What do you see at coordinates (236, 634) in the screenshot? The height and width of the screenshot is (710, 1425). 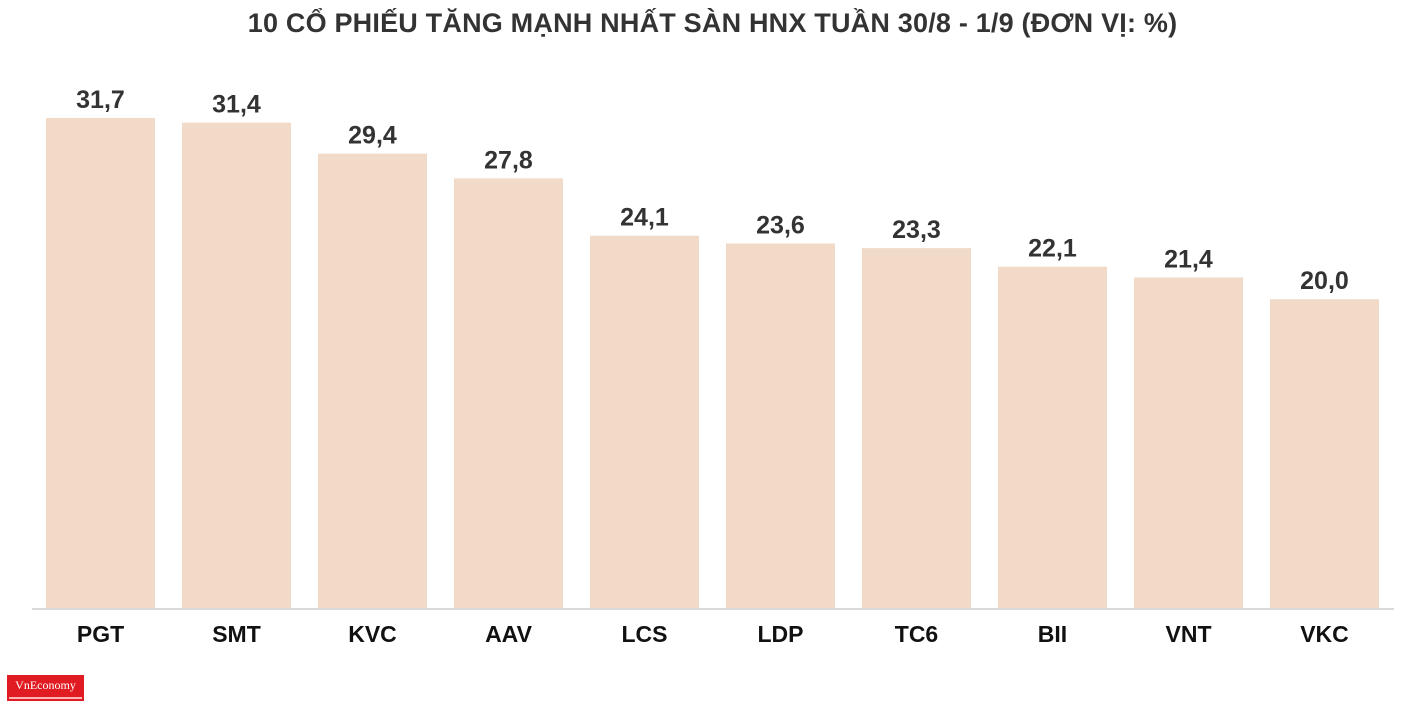 I see `category-label-smt: SMT` at bounding box center [236, 634].